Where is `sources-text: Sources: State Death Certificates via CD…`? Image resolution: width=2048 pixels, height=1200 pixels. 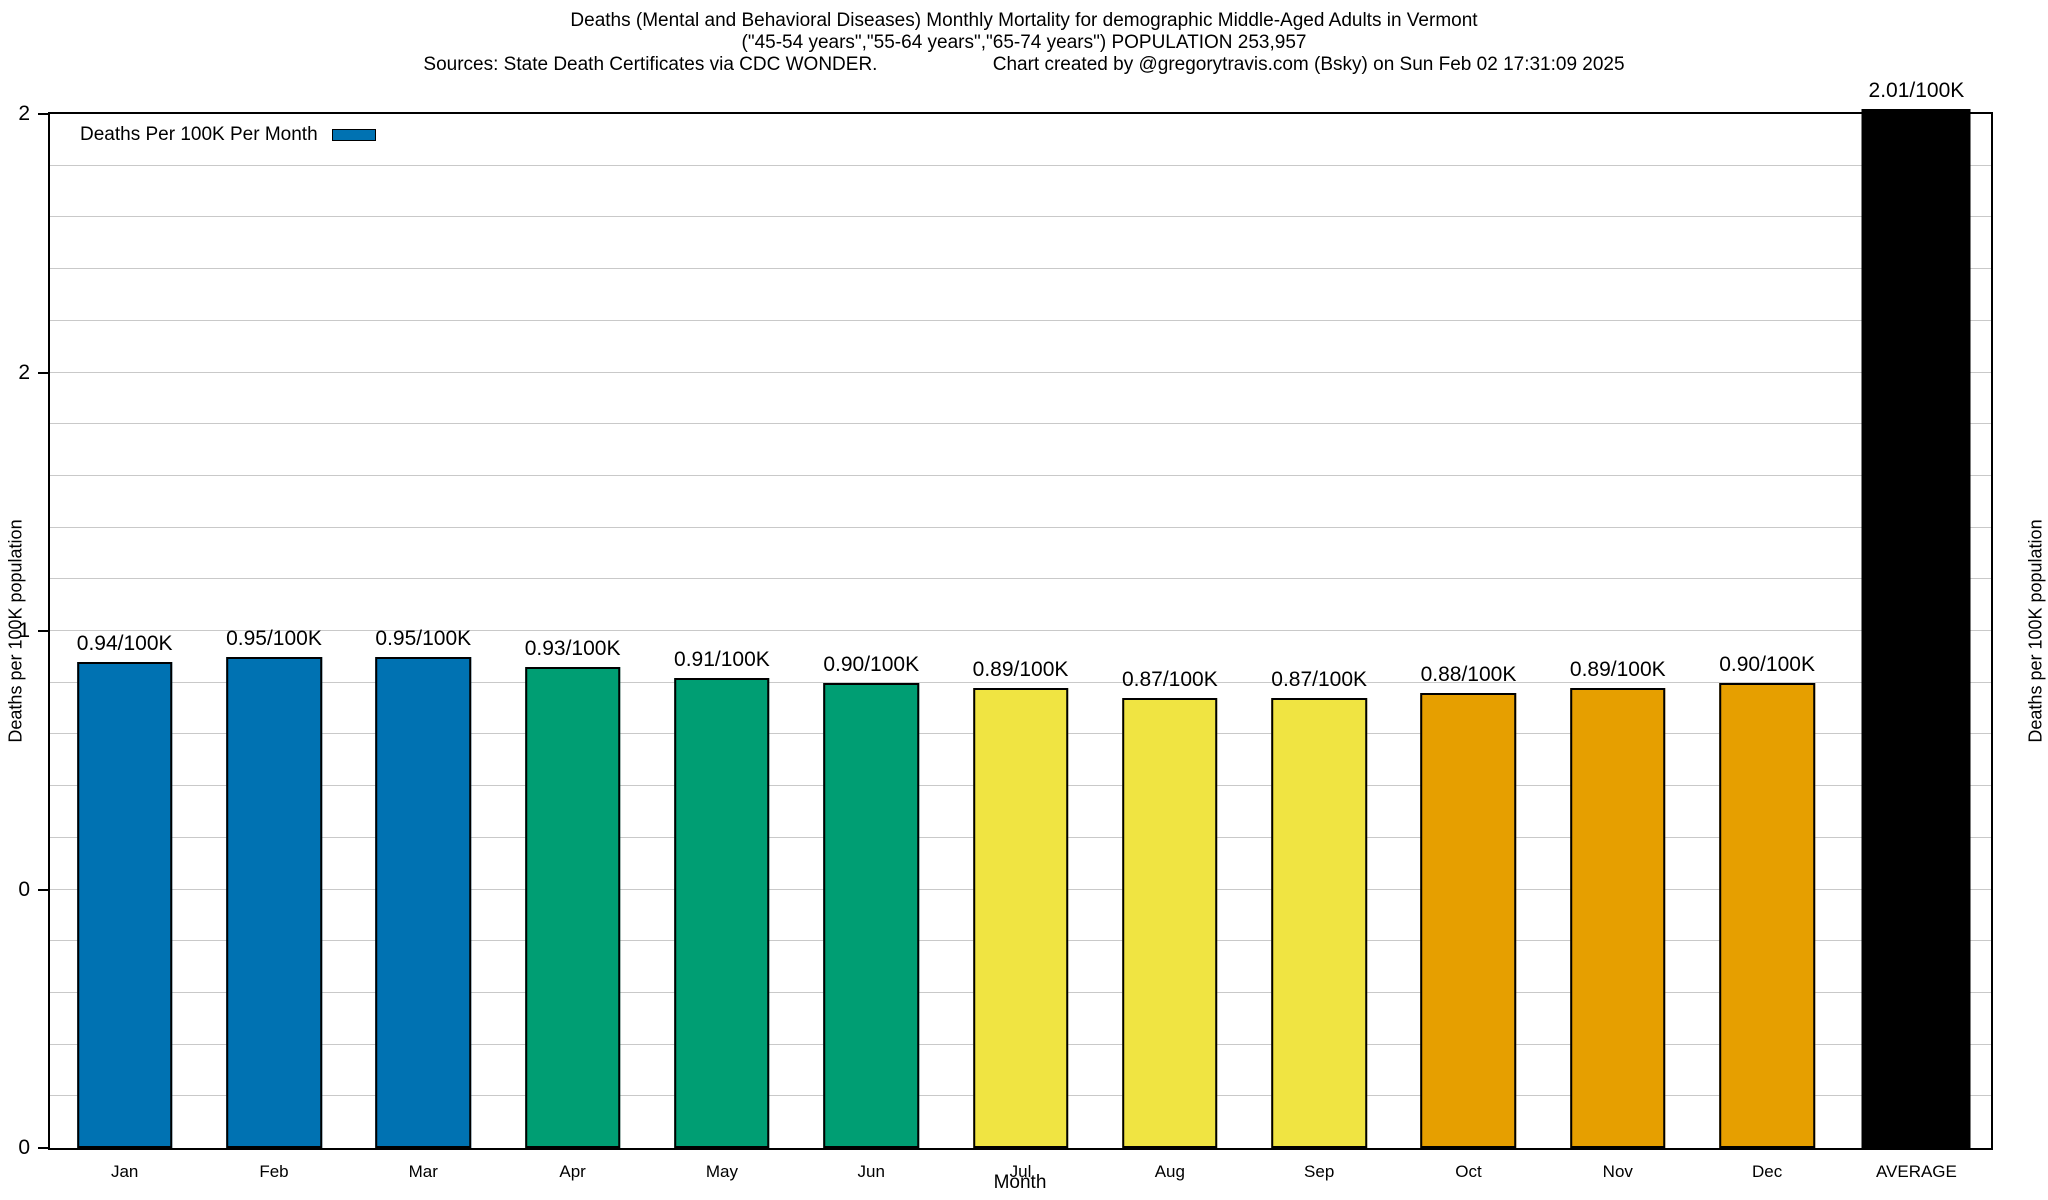 sources-text: Sources: State Death Certificates via CD… is located at coordinates (650, 64).